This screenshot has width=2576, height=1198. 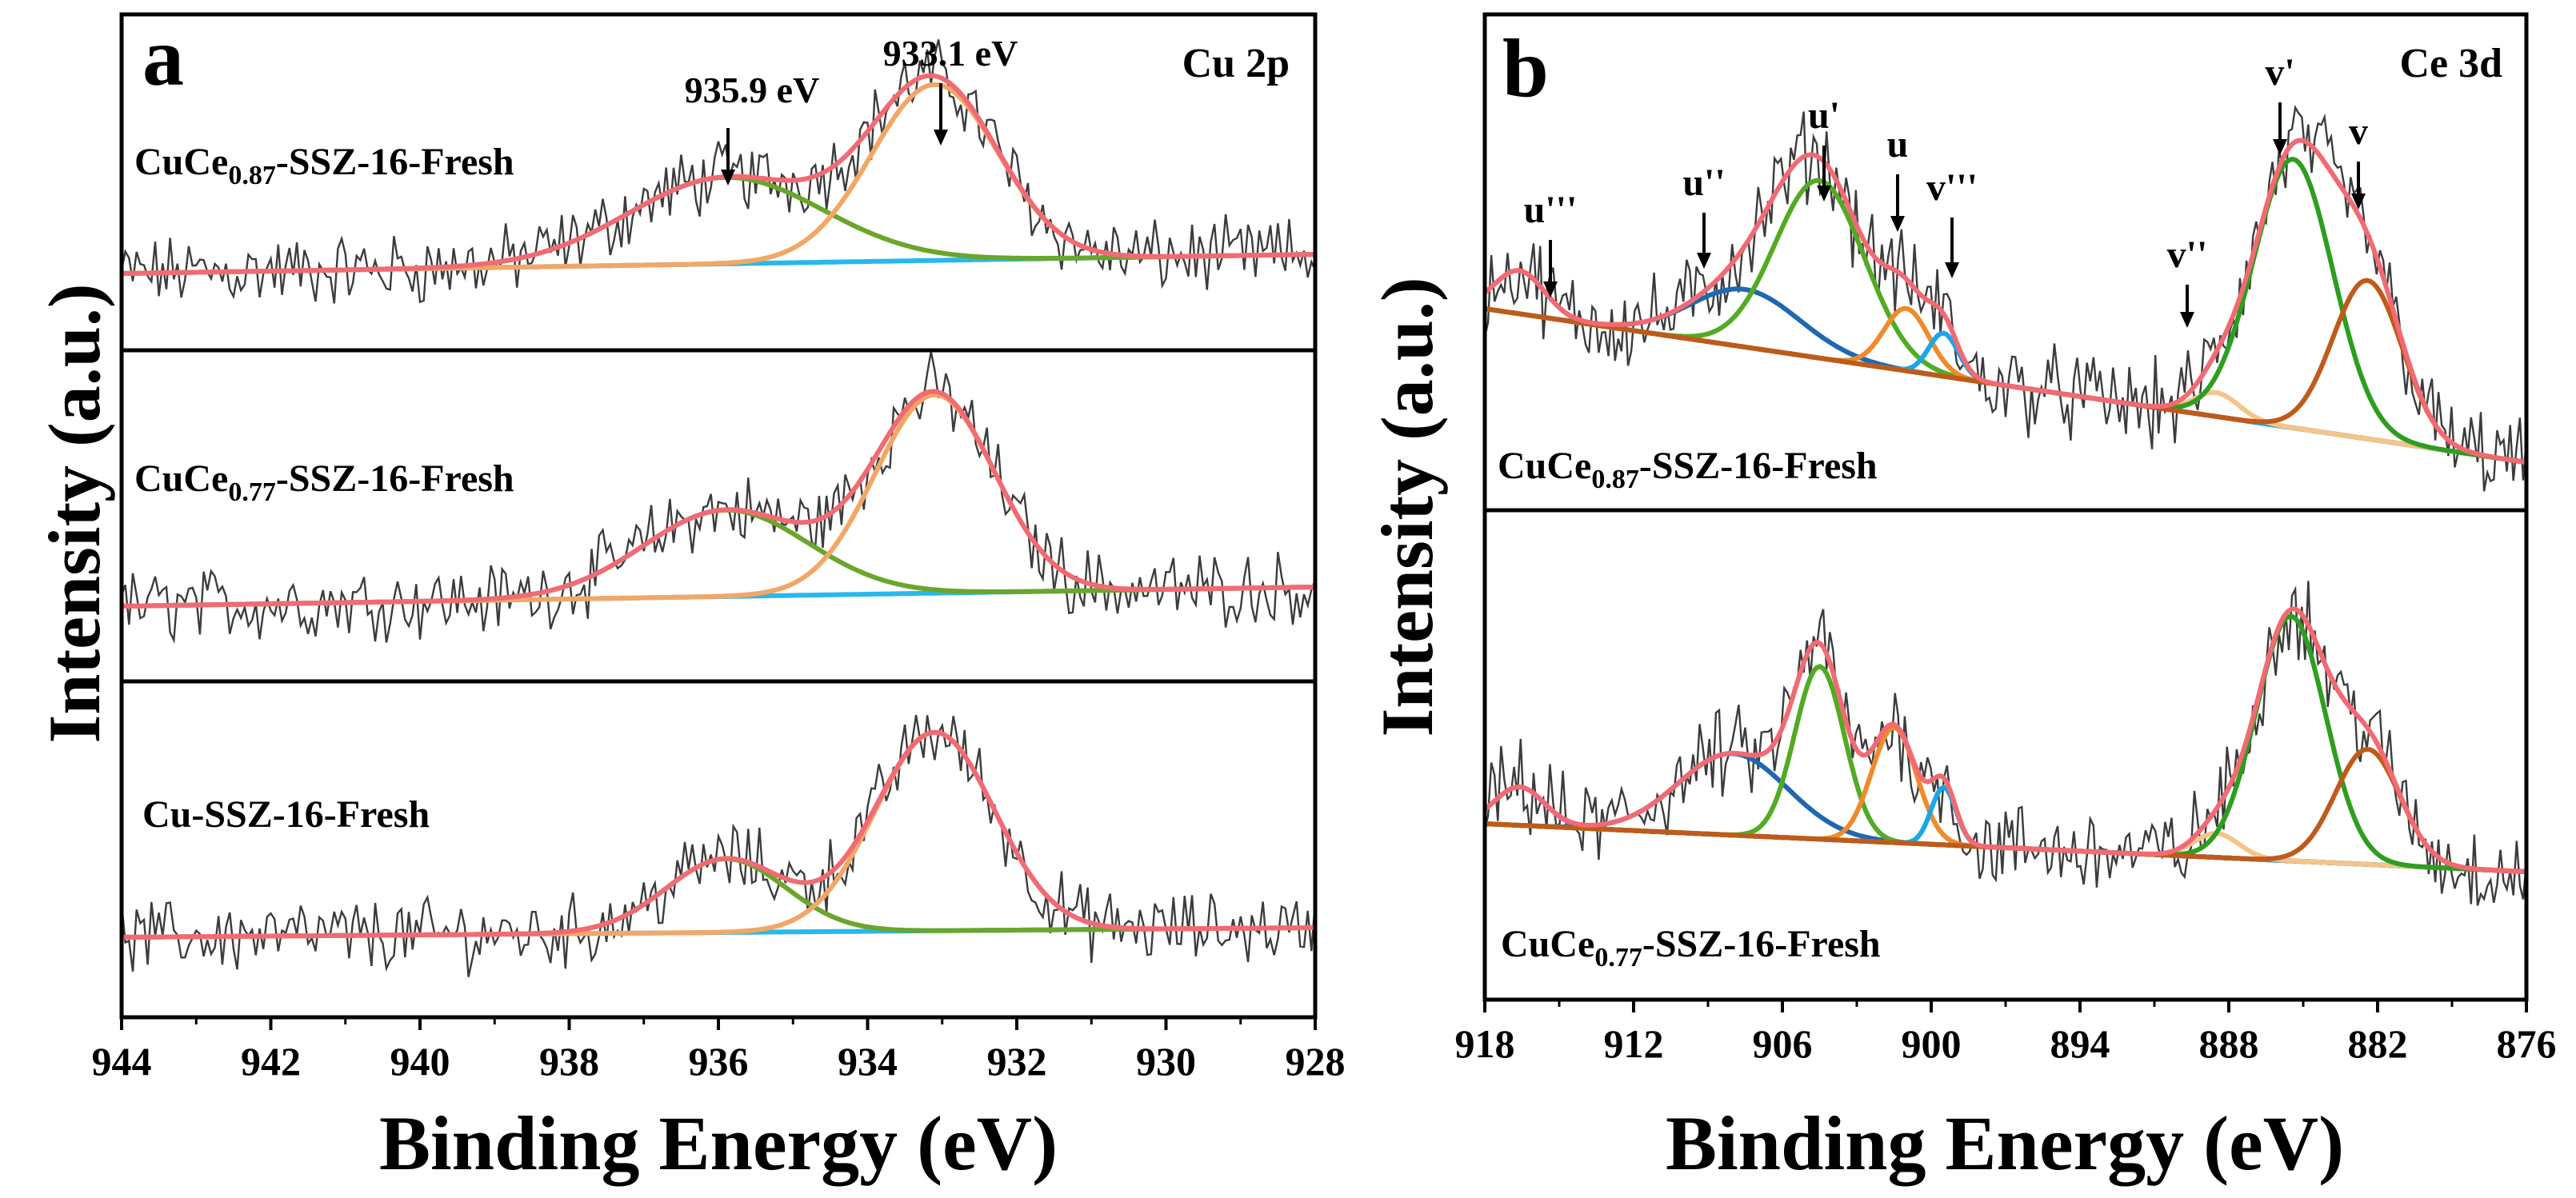 I want to click on panel-b-x-axis: 918 912 906 900 894 888 882 876, so click(x=2006, y=1033).